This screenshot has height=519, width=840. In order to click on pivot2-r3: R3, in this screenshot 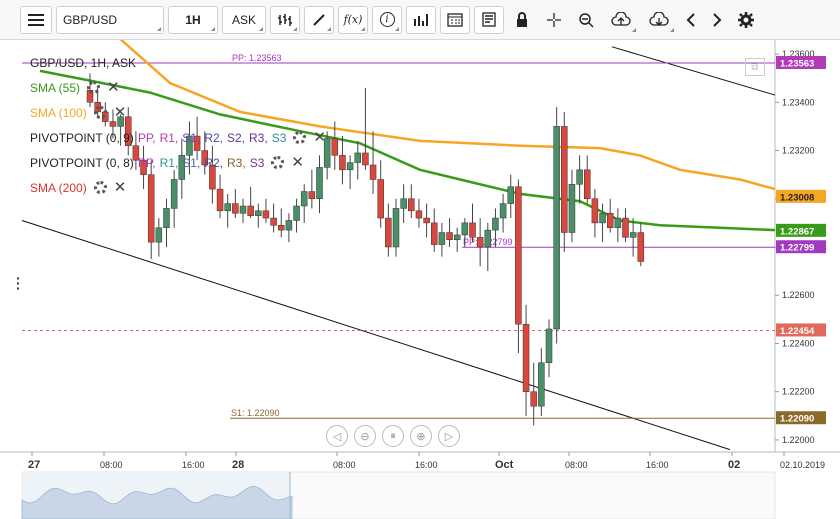, I will do `click(236, 162)`.